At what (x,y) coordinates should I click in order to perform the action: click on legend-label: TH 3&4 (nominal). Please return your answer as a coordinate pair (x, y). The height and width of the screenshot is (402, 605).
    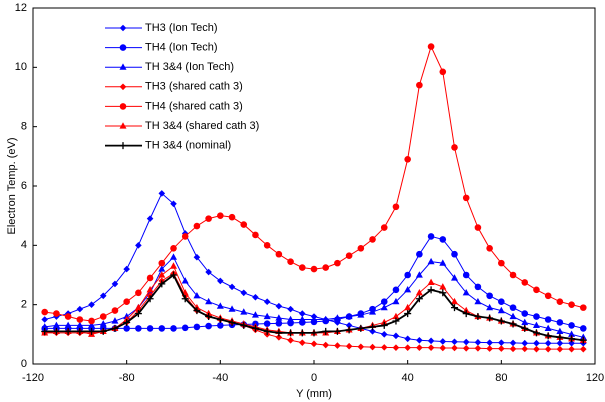
    Looking at the image, I should click on (188, 146).